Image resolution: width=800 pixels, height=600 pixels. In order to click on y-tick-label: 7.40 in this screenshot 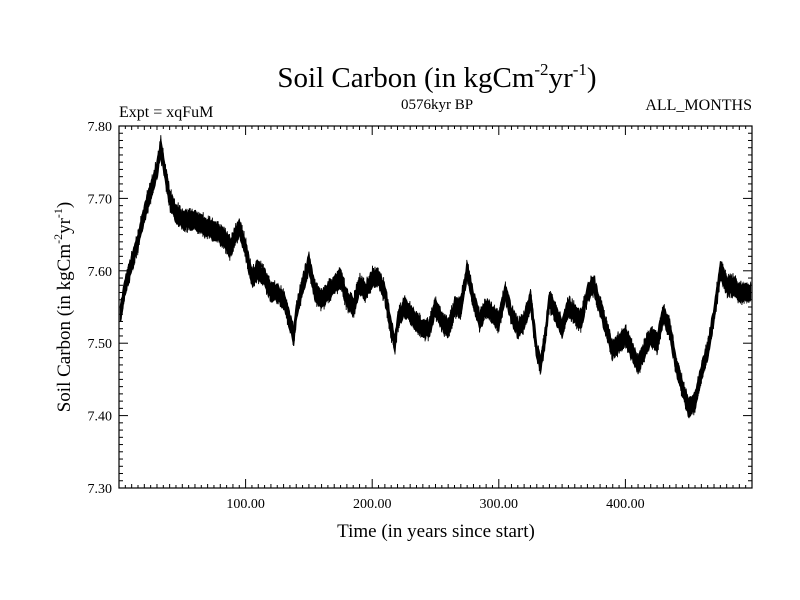, I will do `click(100, 417)`.